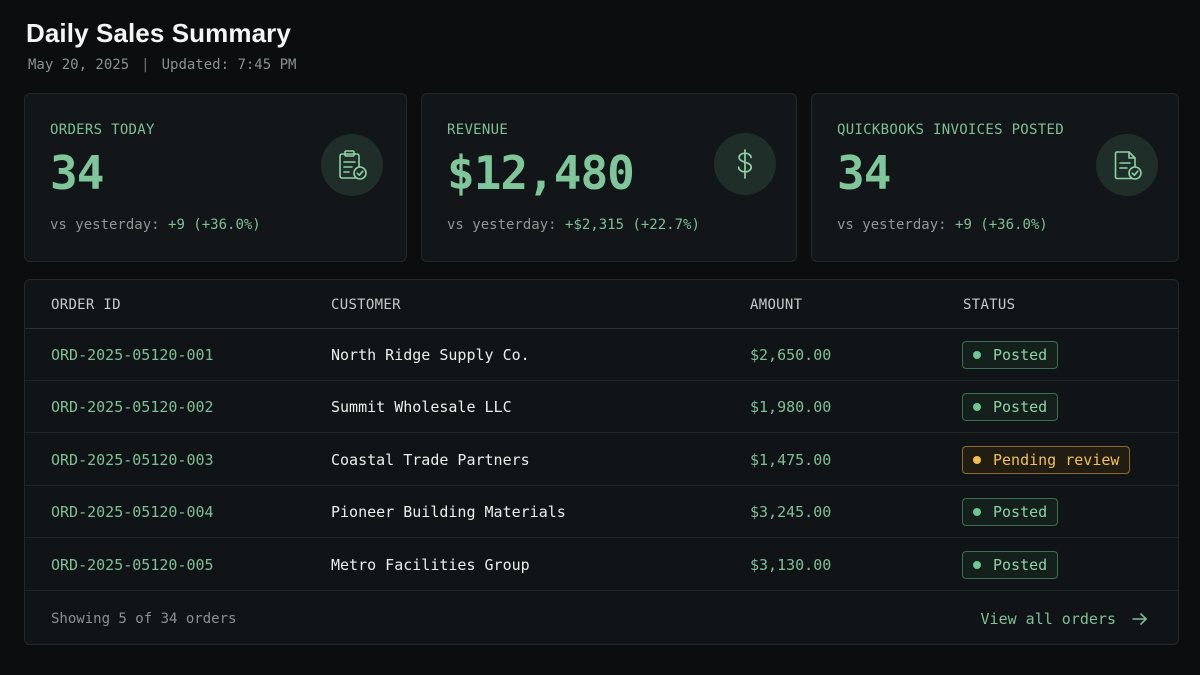 This screenshot has height=675, width=1200. Describe the element at coordinates (601, 304) in the screenshot. I see `table-header: ORDER ID CUSTOMER AMOUNT STATUS` at that location.